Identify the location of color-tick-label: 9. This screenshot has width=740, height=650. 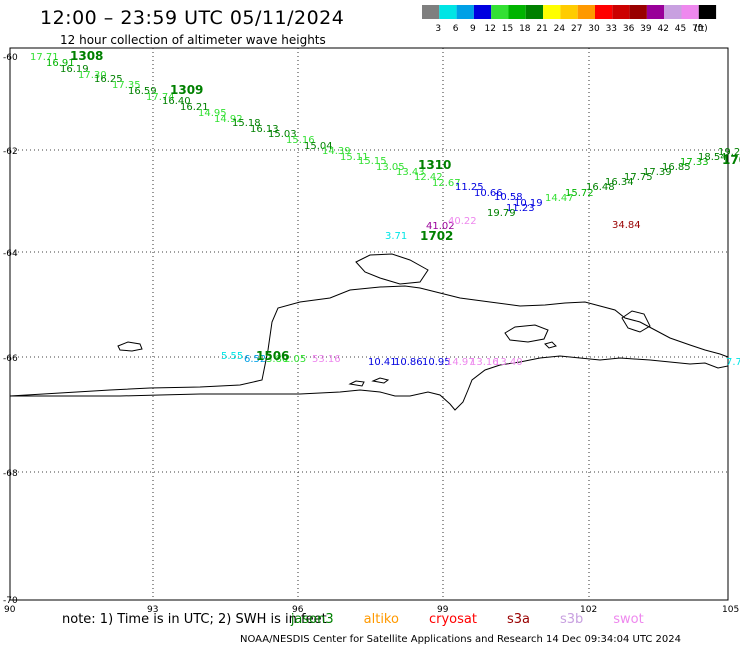
(473, 29).